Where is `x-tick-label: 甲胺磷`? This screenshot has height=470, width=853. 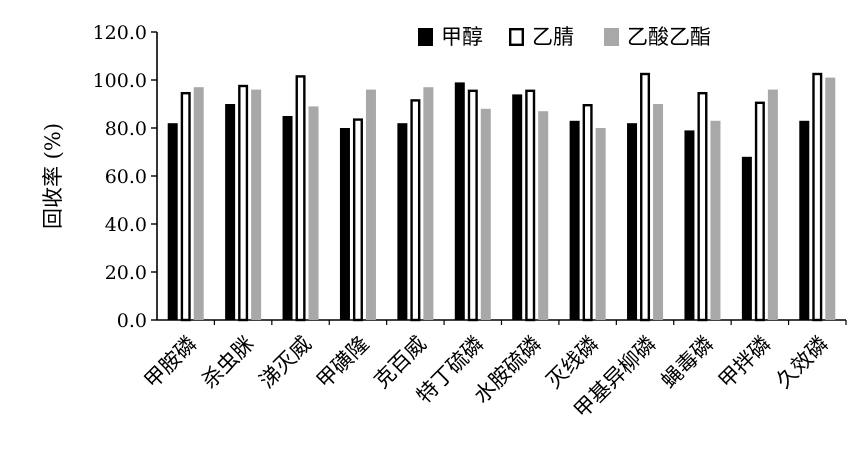
x-tick-label: 甲胺磷 is located at coordinates (171, 363).